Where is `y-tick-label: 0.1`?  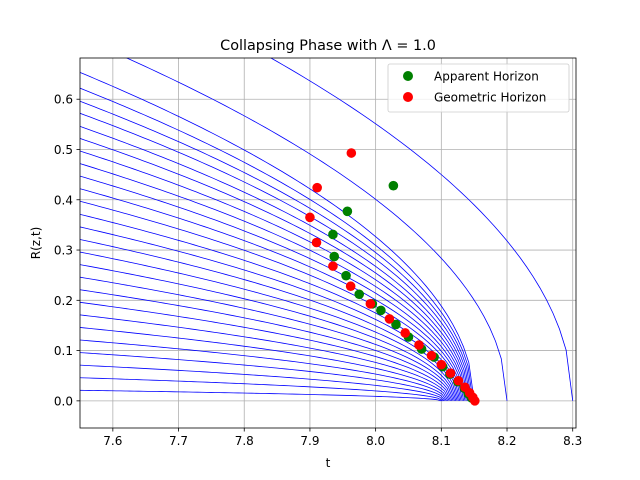
y-tick-label: 0.1 is located at coordinates (63, 351).